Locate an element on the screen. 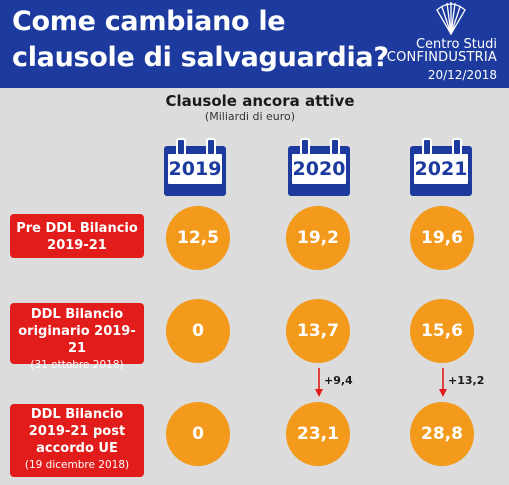  value-circle-row3-2019: 0 is located at coordinates (198, 434).